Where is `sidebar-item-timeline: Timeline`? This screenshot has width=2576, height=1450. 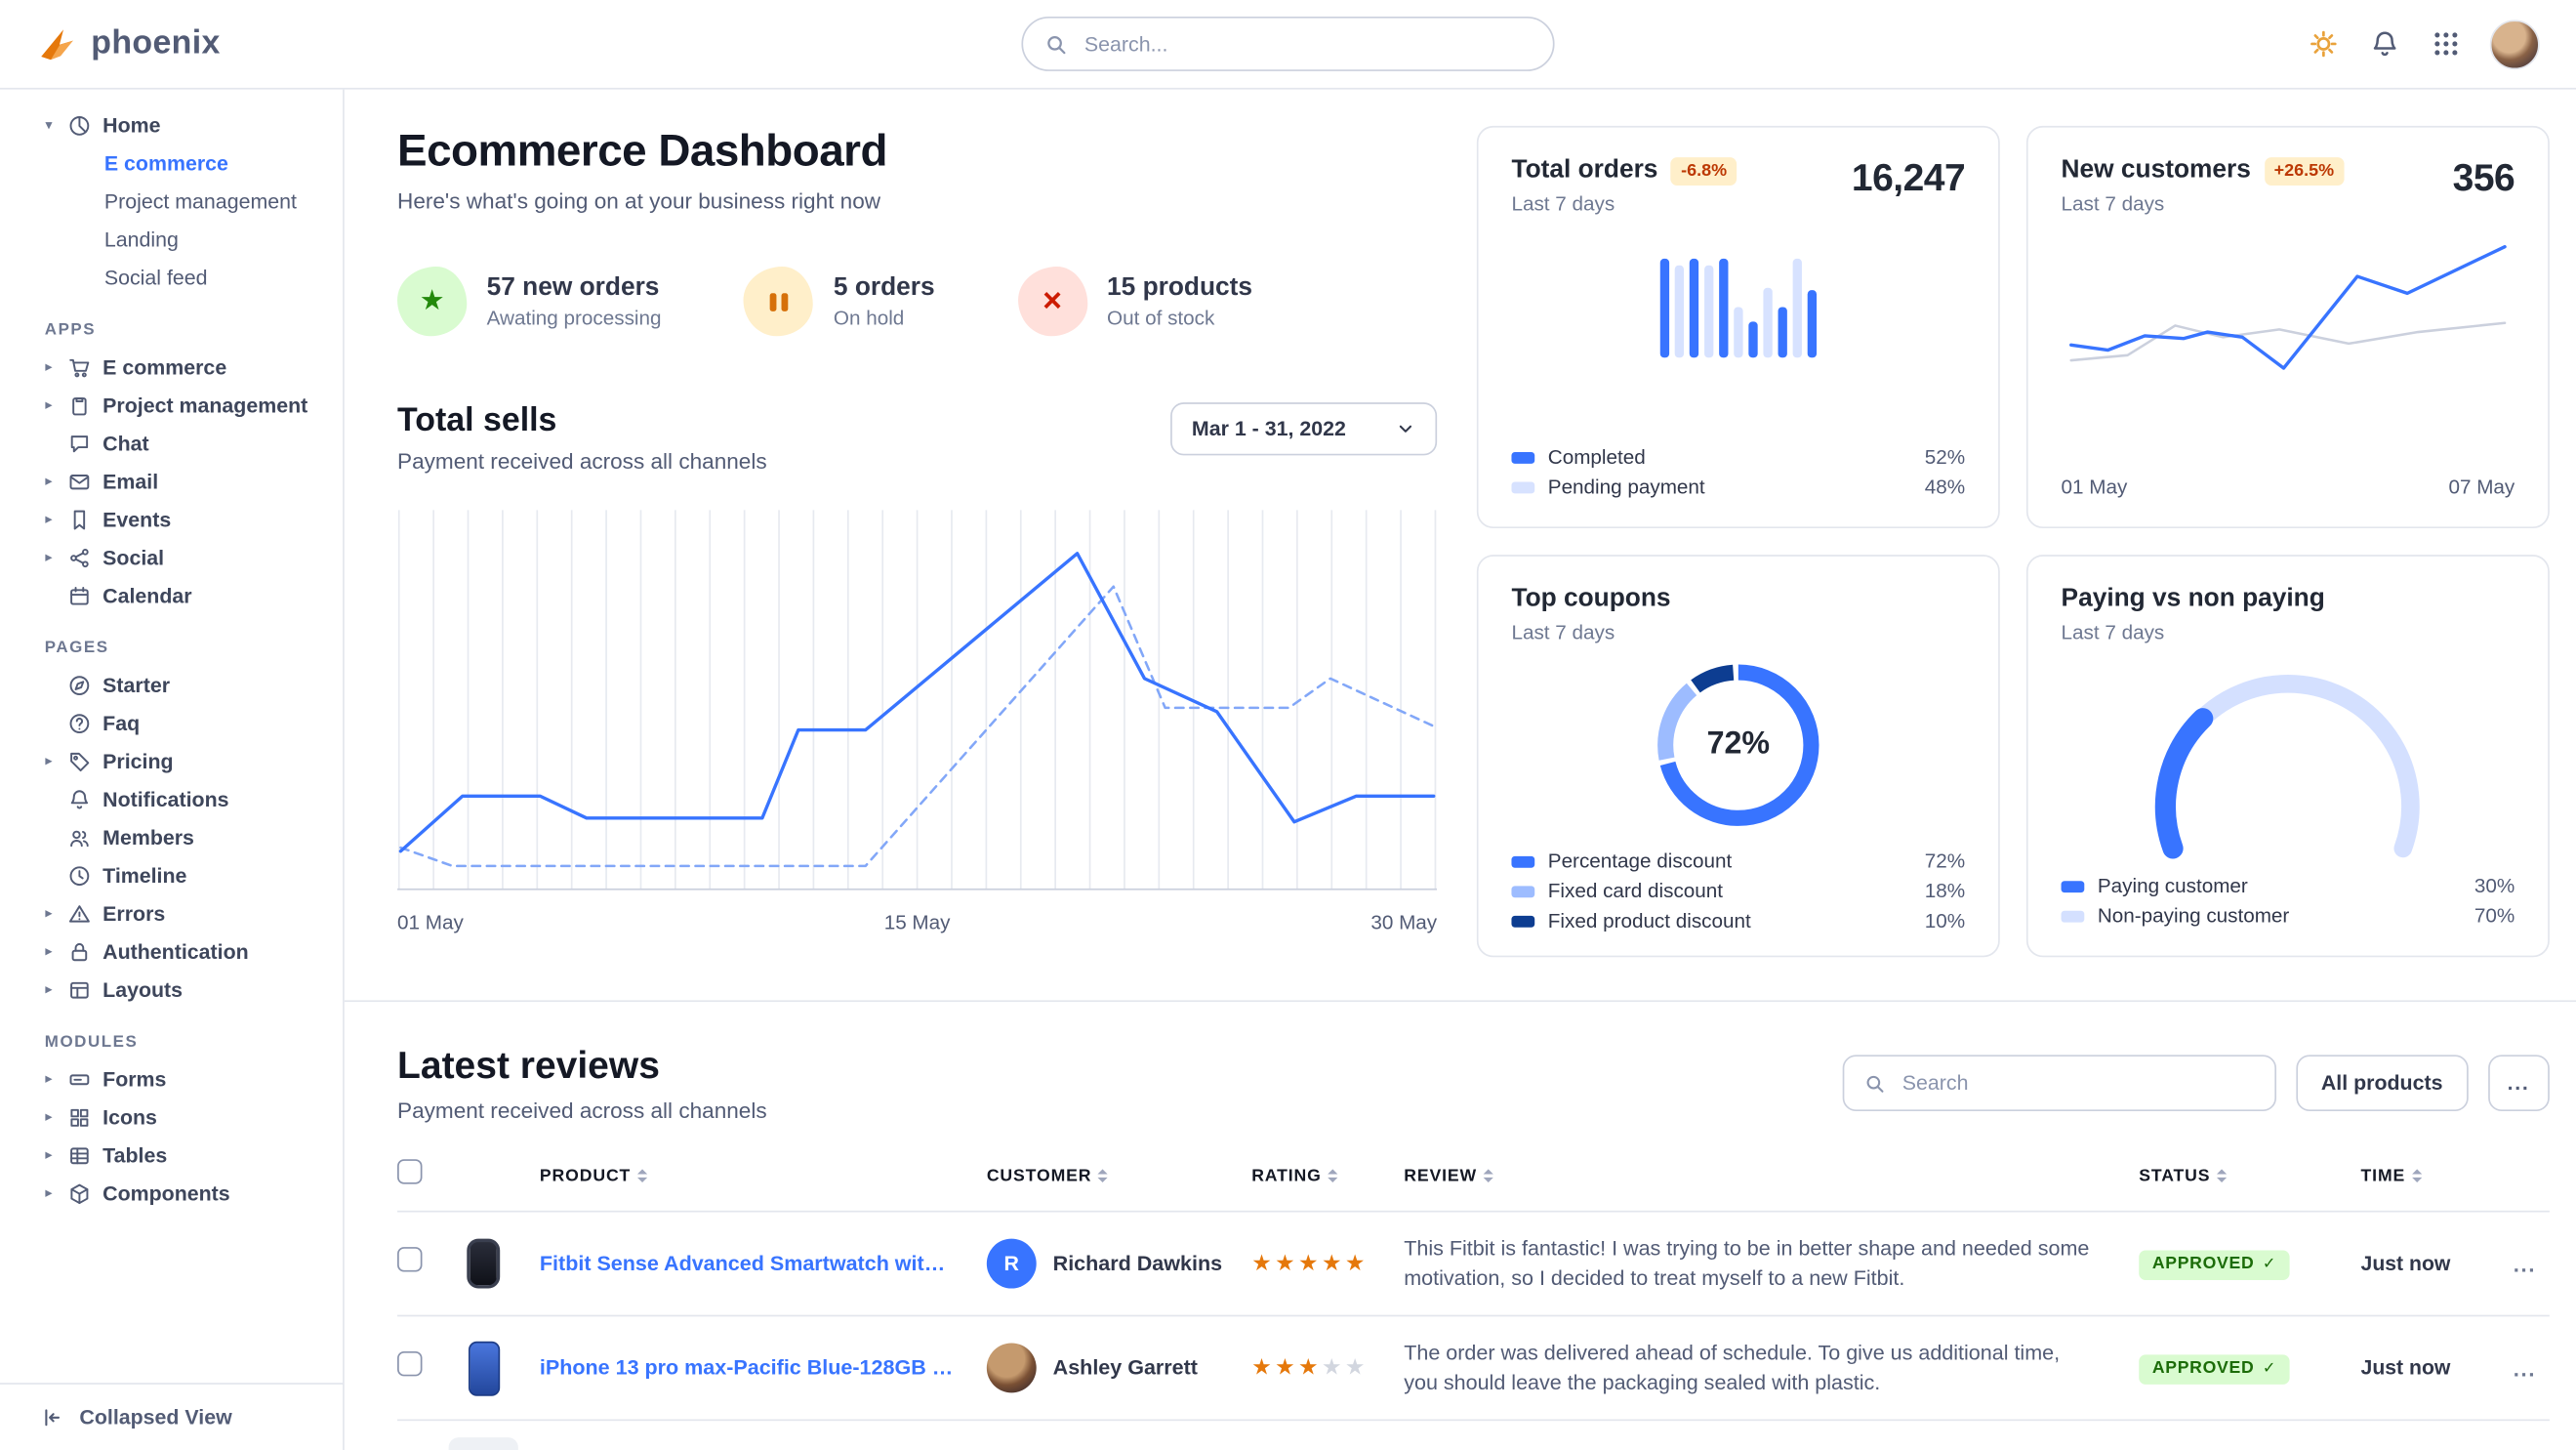
sidebar-item-timeline: Timeline is located at coordinates (172, 875).